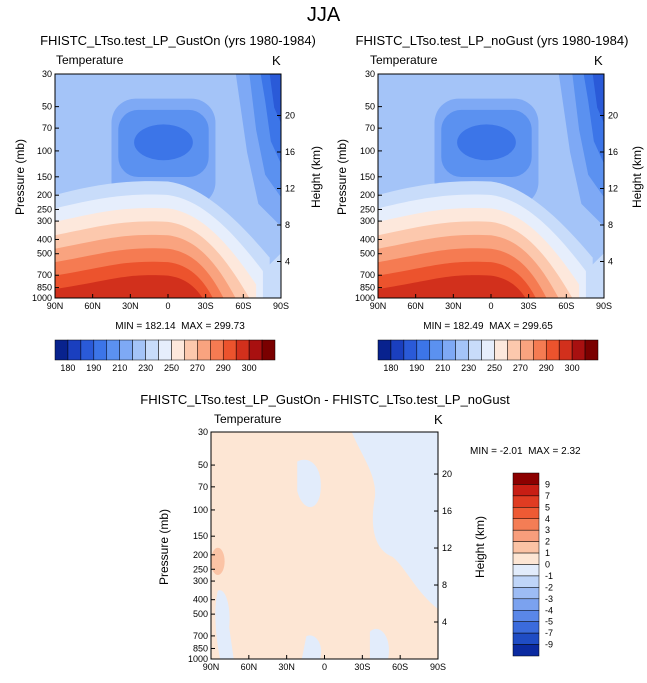 The height and width of the screenshot is (683, 647). I want to click on x-tick-label: 60N, so click(415, 306).